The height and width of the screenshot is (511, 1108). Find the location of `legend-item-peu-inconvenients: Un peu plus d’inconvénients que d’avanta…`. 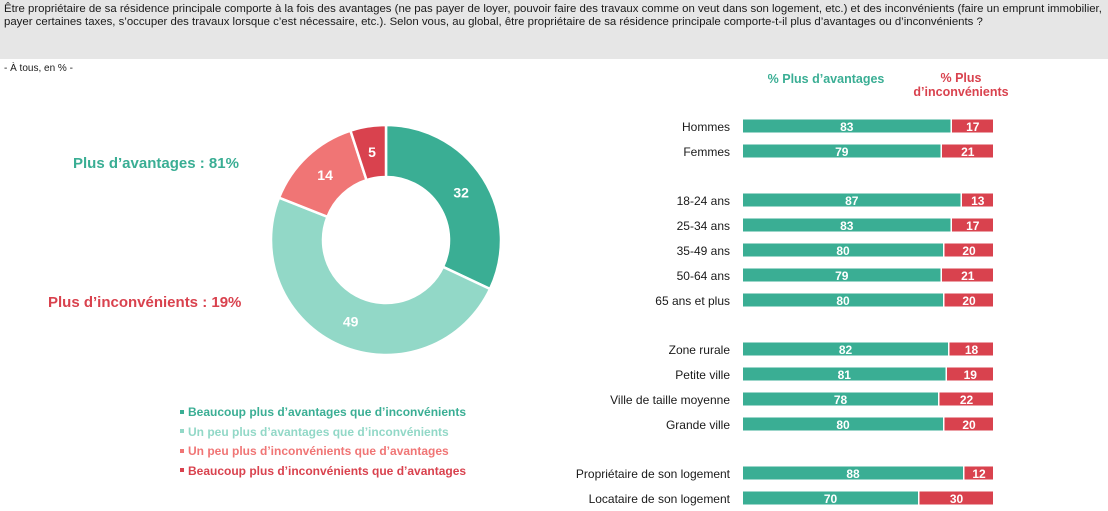

legend-item-peu-inconvenients: Un peu plus d’inconvénients que d’avanta… is located at coordinates (323, 452).